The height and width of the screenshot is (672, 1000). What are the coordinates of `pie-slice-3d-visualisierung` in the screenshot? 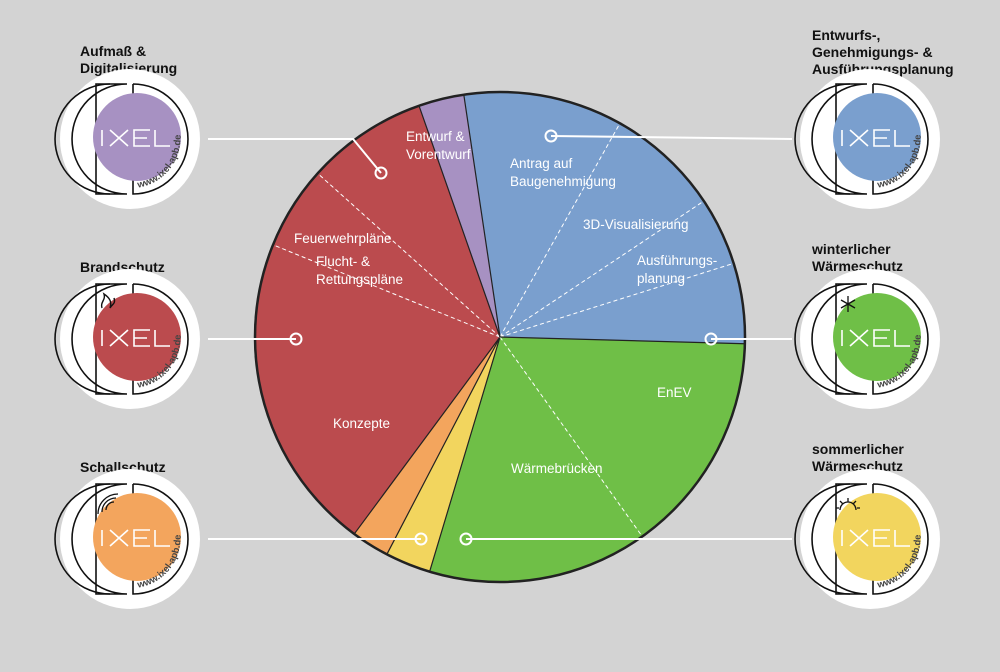 It's located at (617, 269).